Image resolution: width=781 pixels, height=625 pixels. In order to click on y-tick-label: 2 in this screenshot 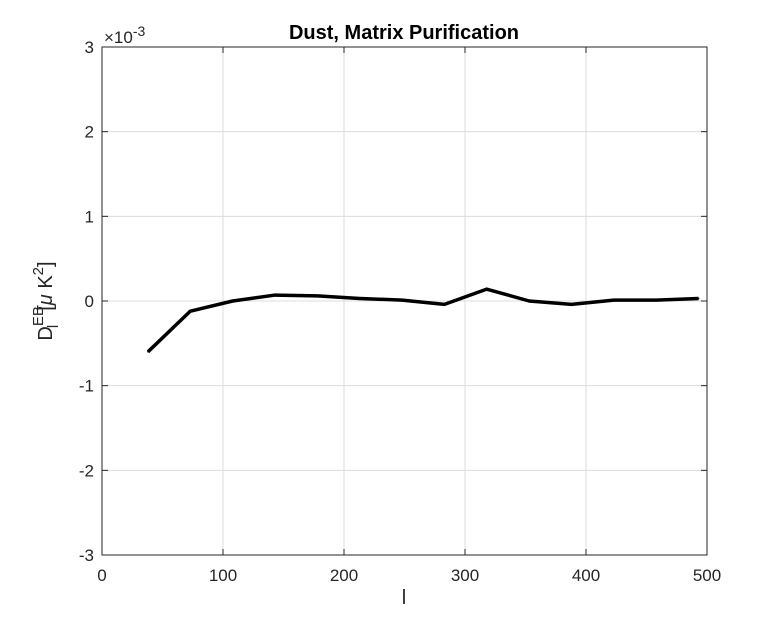, I will do `click(89, 132)`.